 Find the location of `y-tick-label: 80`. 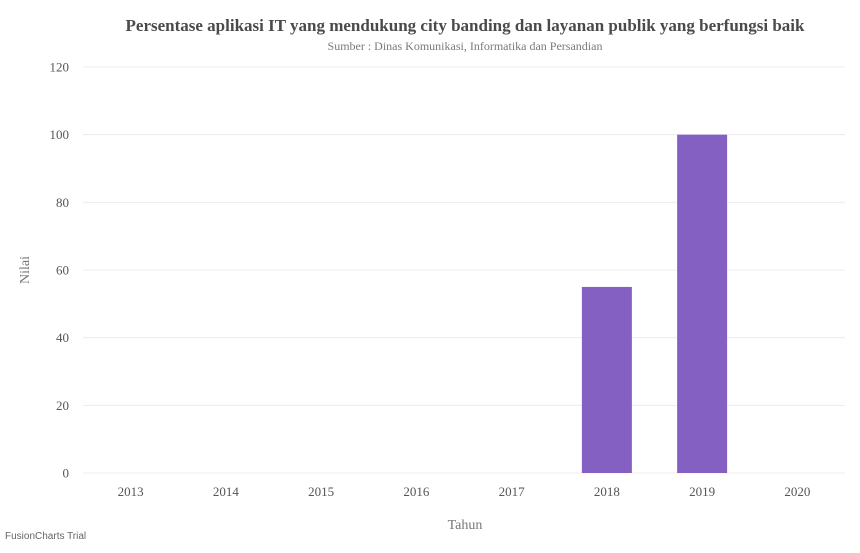

y-tick-label: 80 is located at coordinates (62, 202).